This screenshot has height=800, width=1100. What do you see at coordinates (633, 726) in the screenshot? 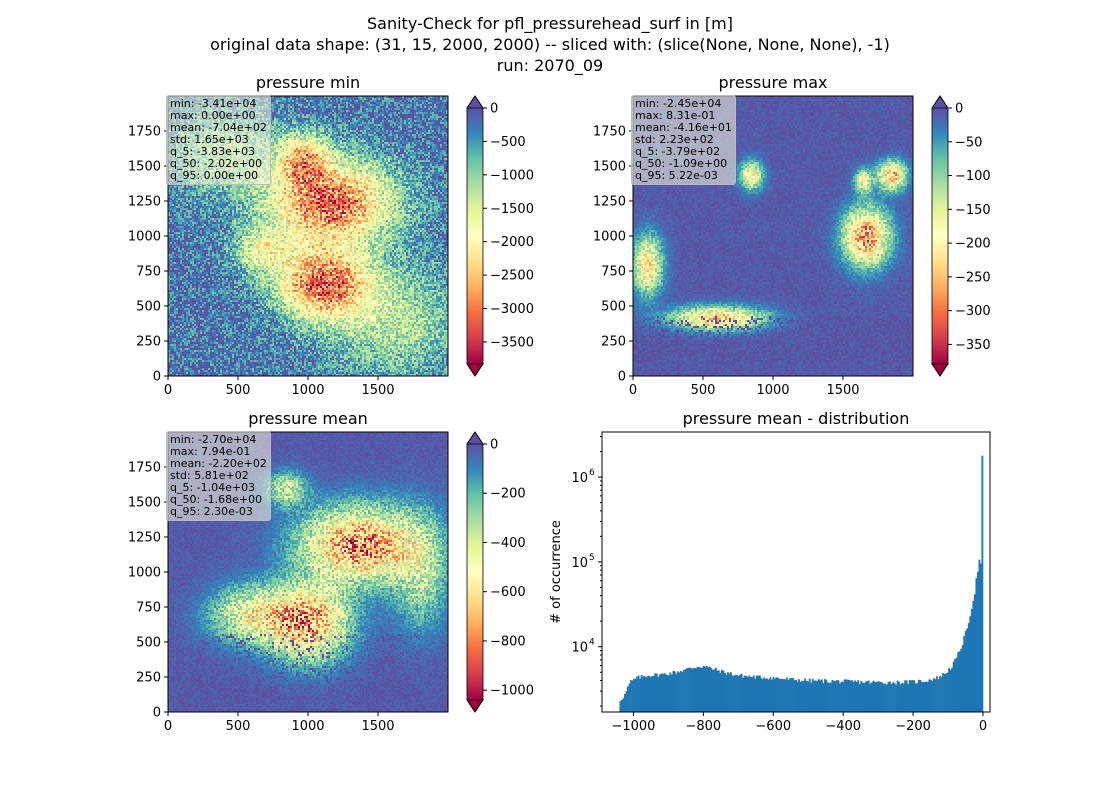
I see `hist-x-tick-label: −1000` at bounding box center [633, 726].